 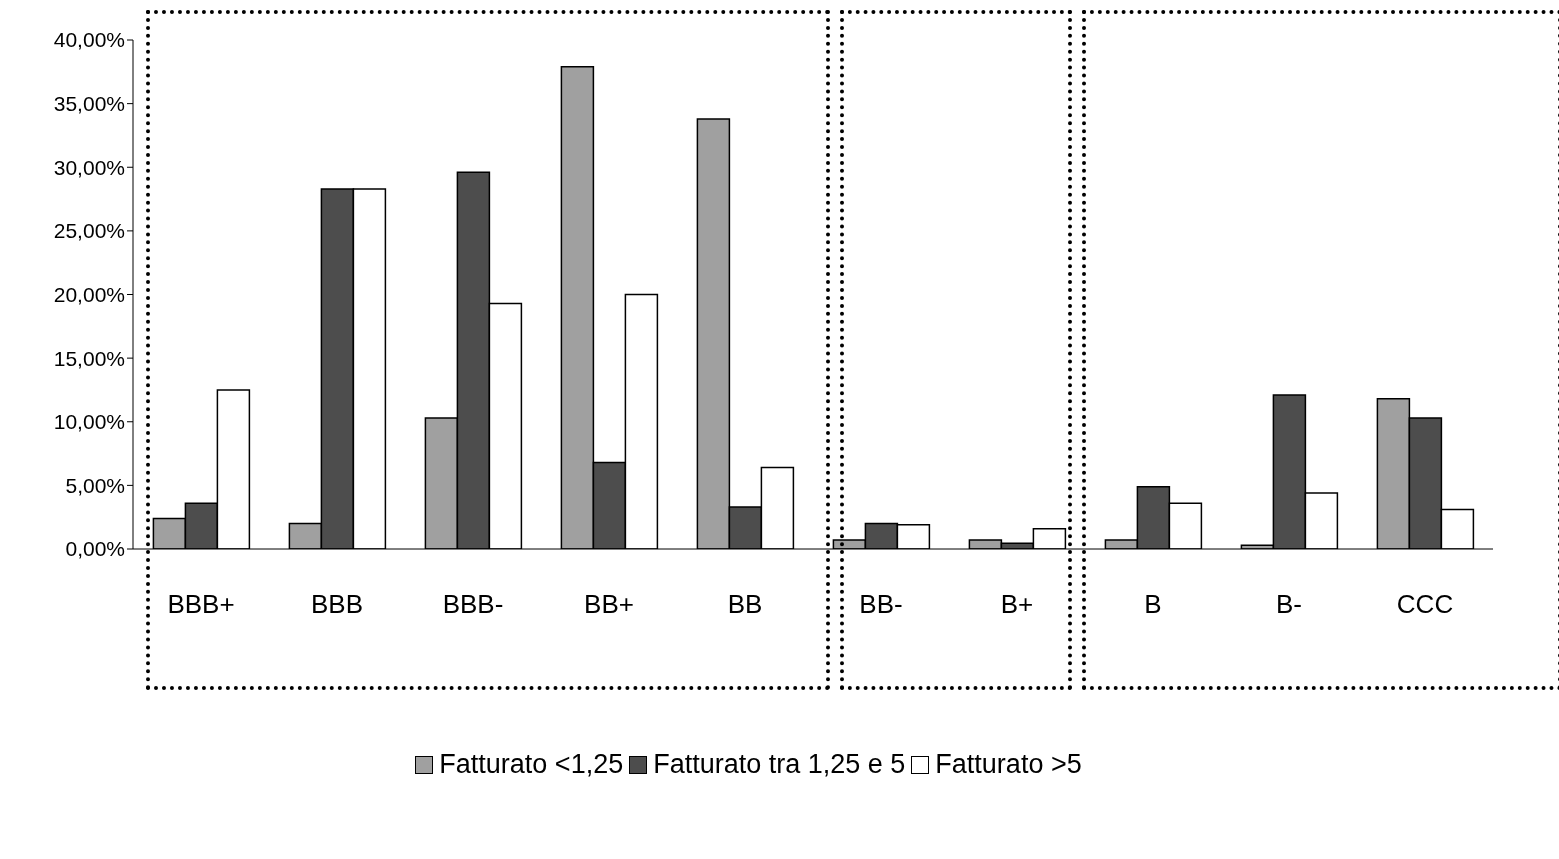 I want to click on y-tick-label: 30,00%, so click(x=89, y=167).